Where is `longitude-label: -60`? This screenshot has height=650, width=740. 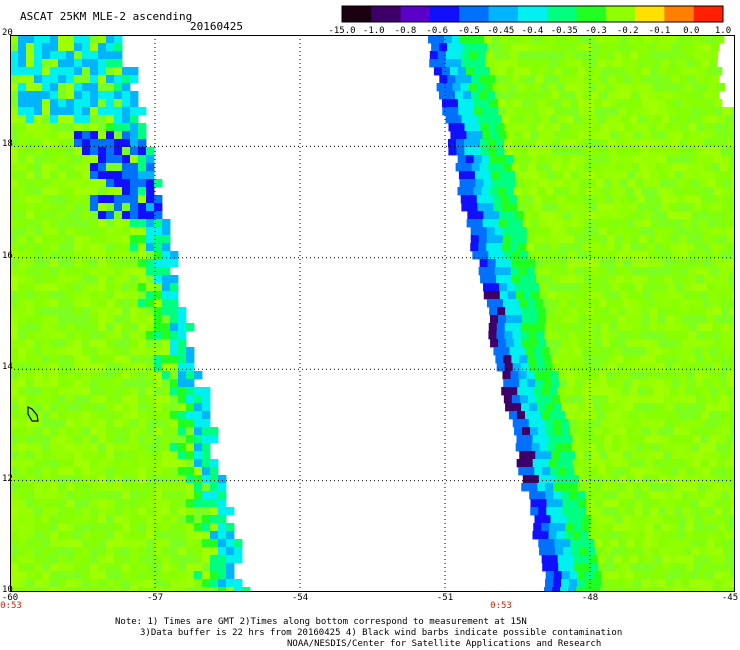
longitude-label: -60 is located at coordinates (10, 598).